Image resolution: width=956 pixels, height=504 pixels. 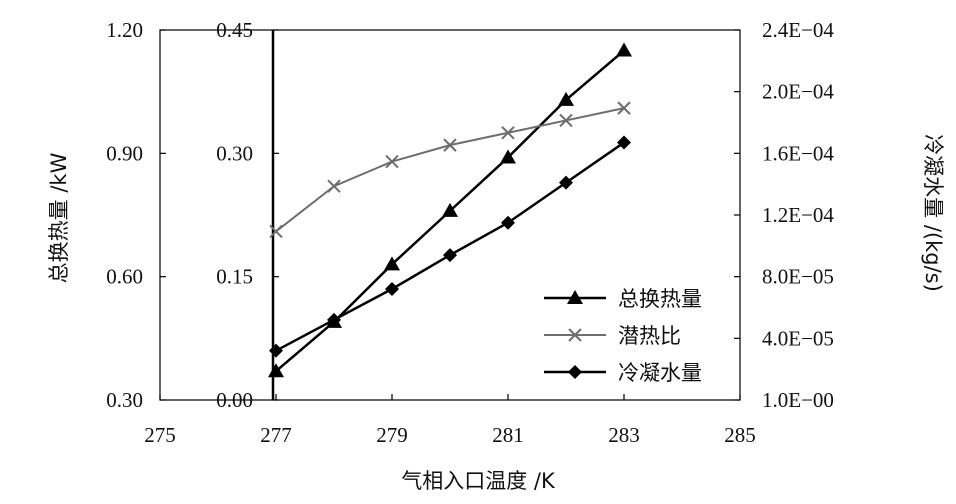 I want to click on left-outer-axis-ticks: 1.20 0.90 0.60 0.30, so click(x=136, y=215).